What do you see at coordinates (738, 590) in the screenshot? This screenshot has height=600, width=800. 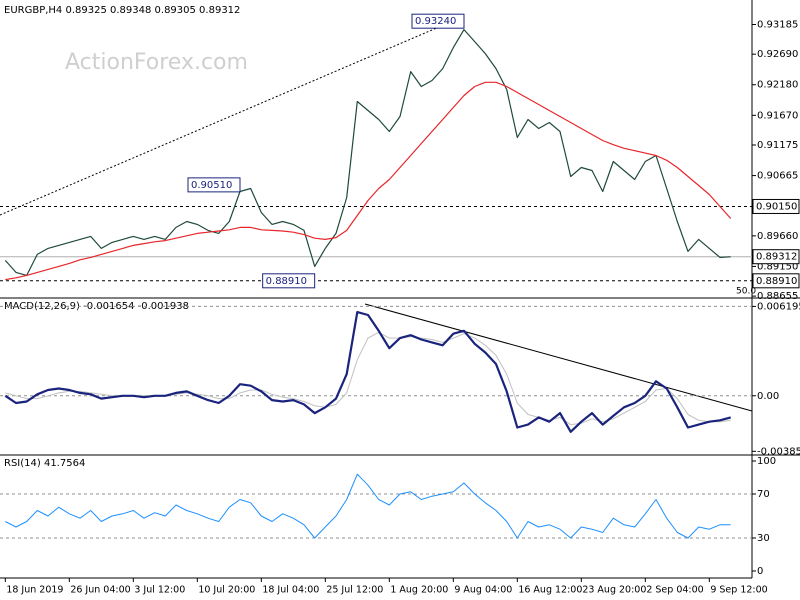 I see `x-tick-label: 9 Sep 12:00` at bounding box center [738, 590].